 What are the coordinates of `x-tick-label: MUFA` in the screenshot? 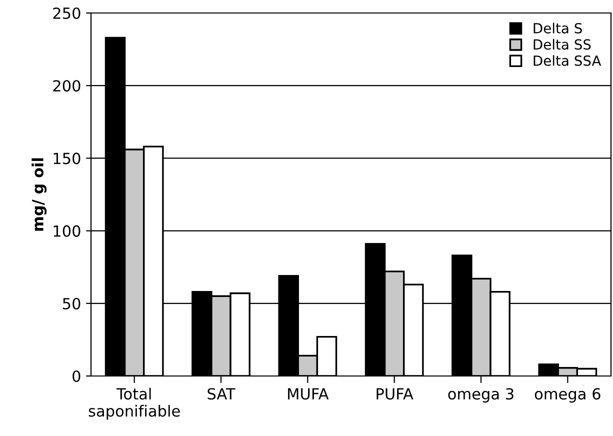 It's located at (308, 394).